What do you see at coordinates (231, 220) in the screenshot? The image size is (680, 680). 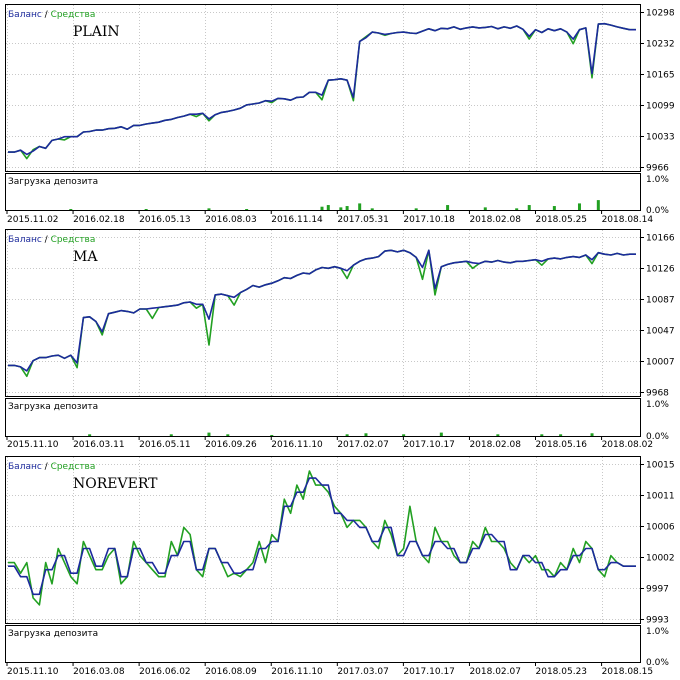 I see `x-tick-label: 2016.08.03` at bounding box center [231, 220].